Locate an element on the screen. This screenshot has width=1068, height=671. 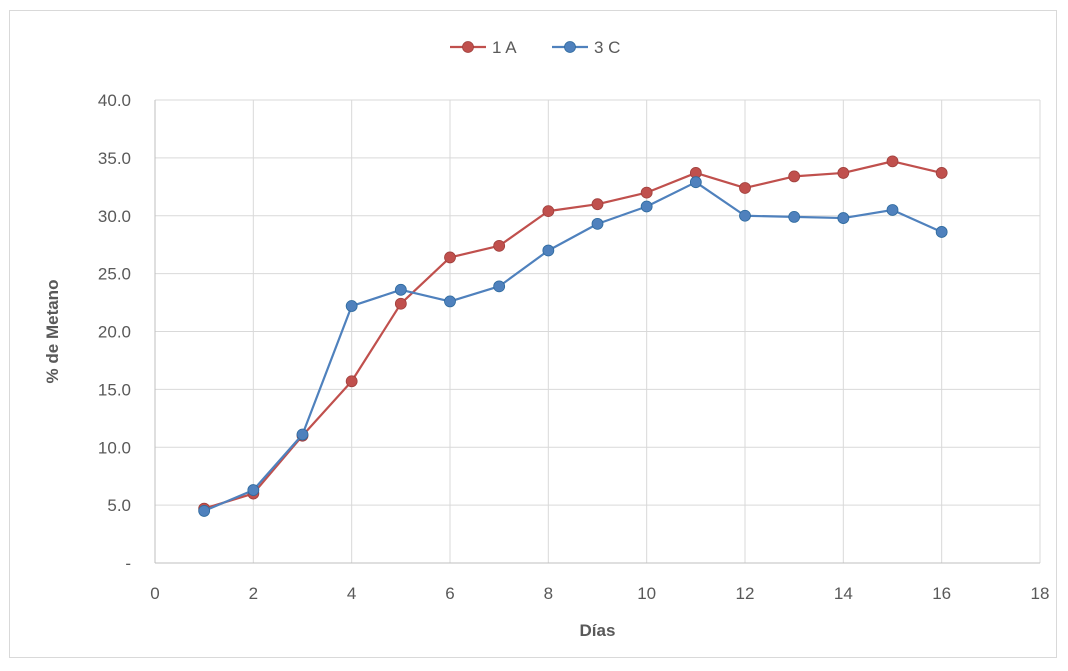
x-tick-label: 8 is located at coordinates (548, 593).